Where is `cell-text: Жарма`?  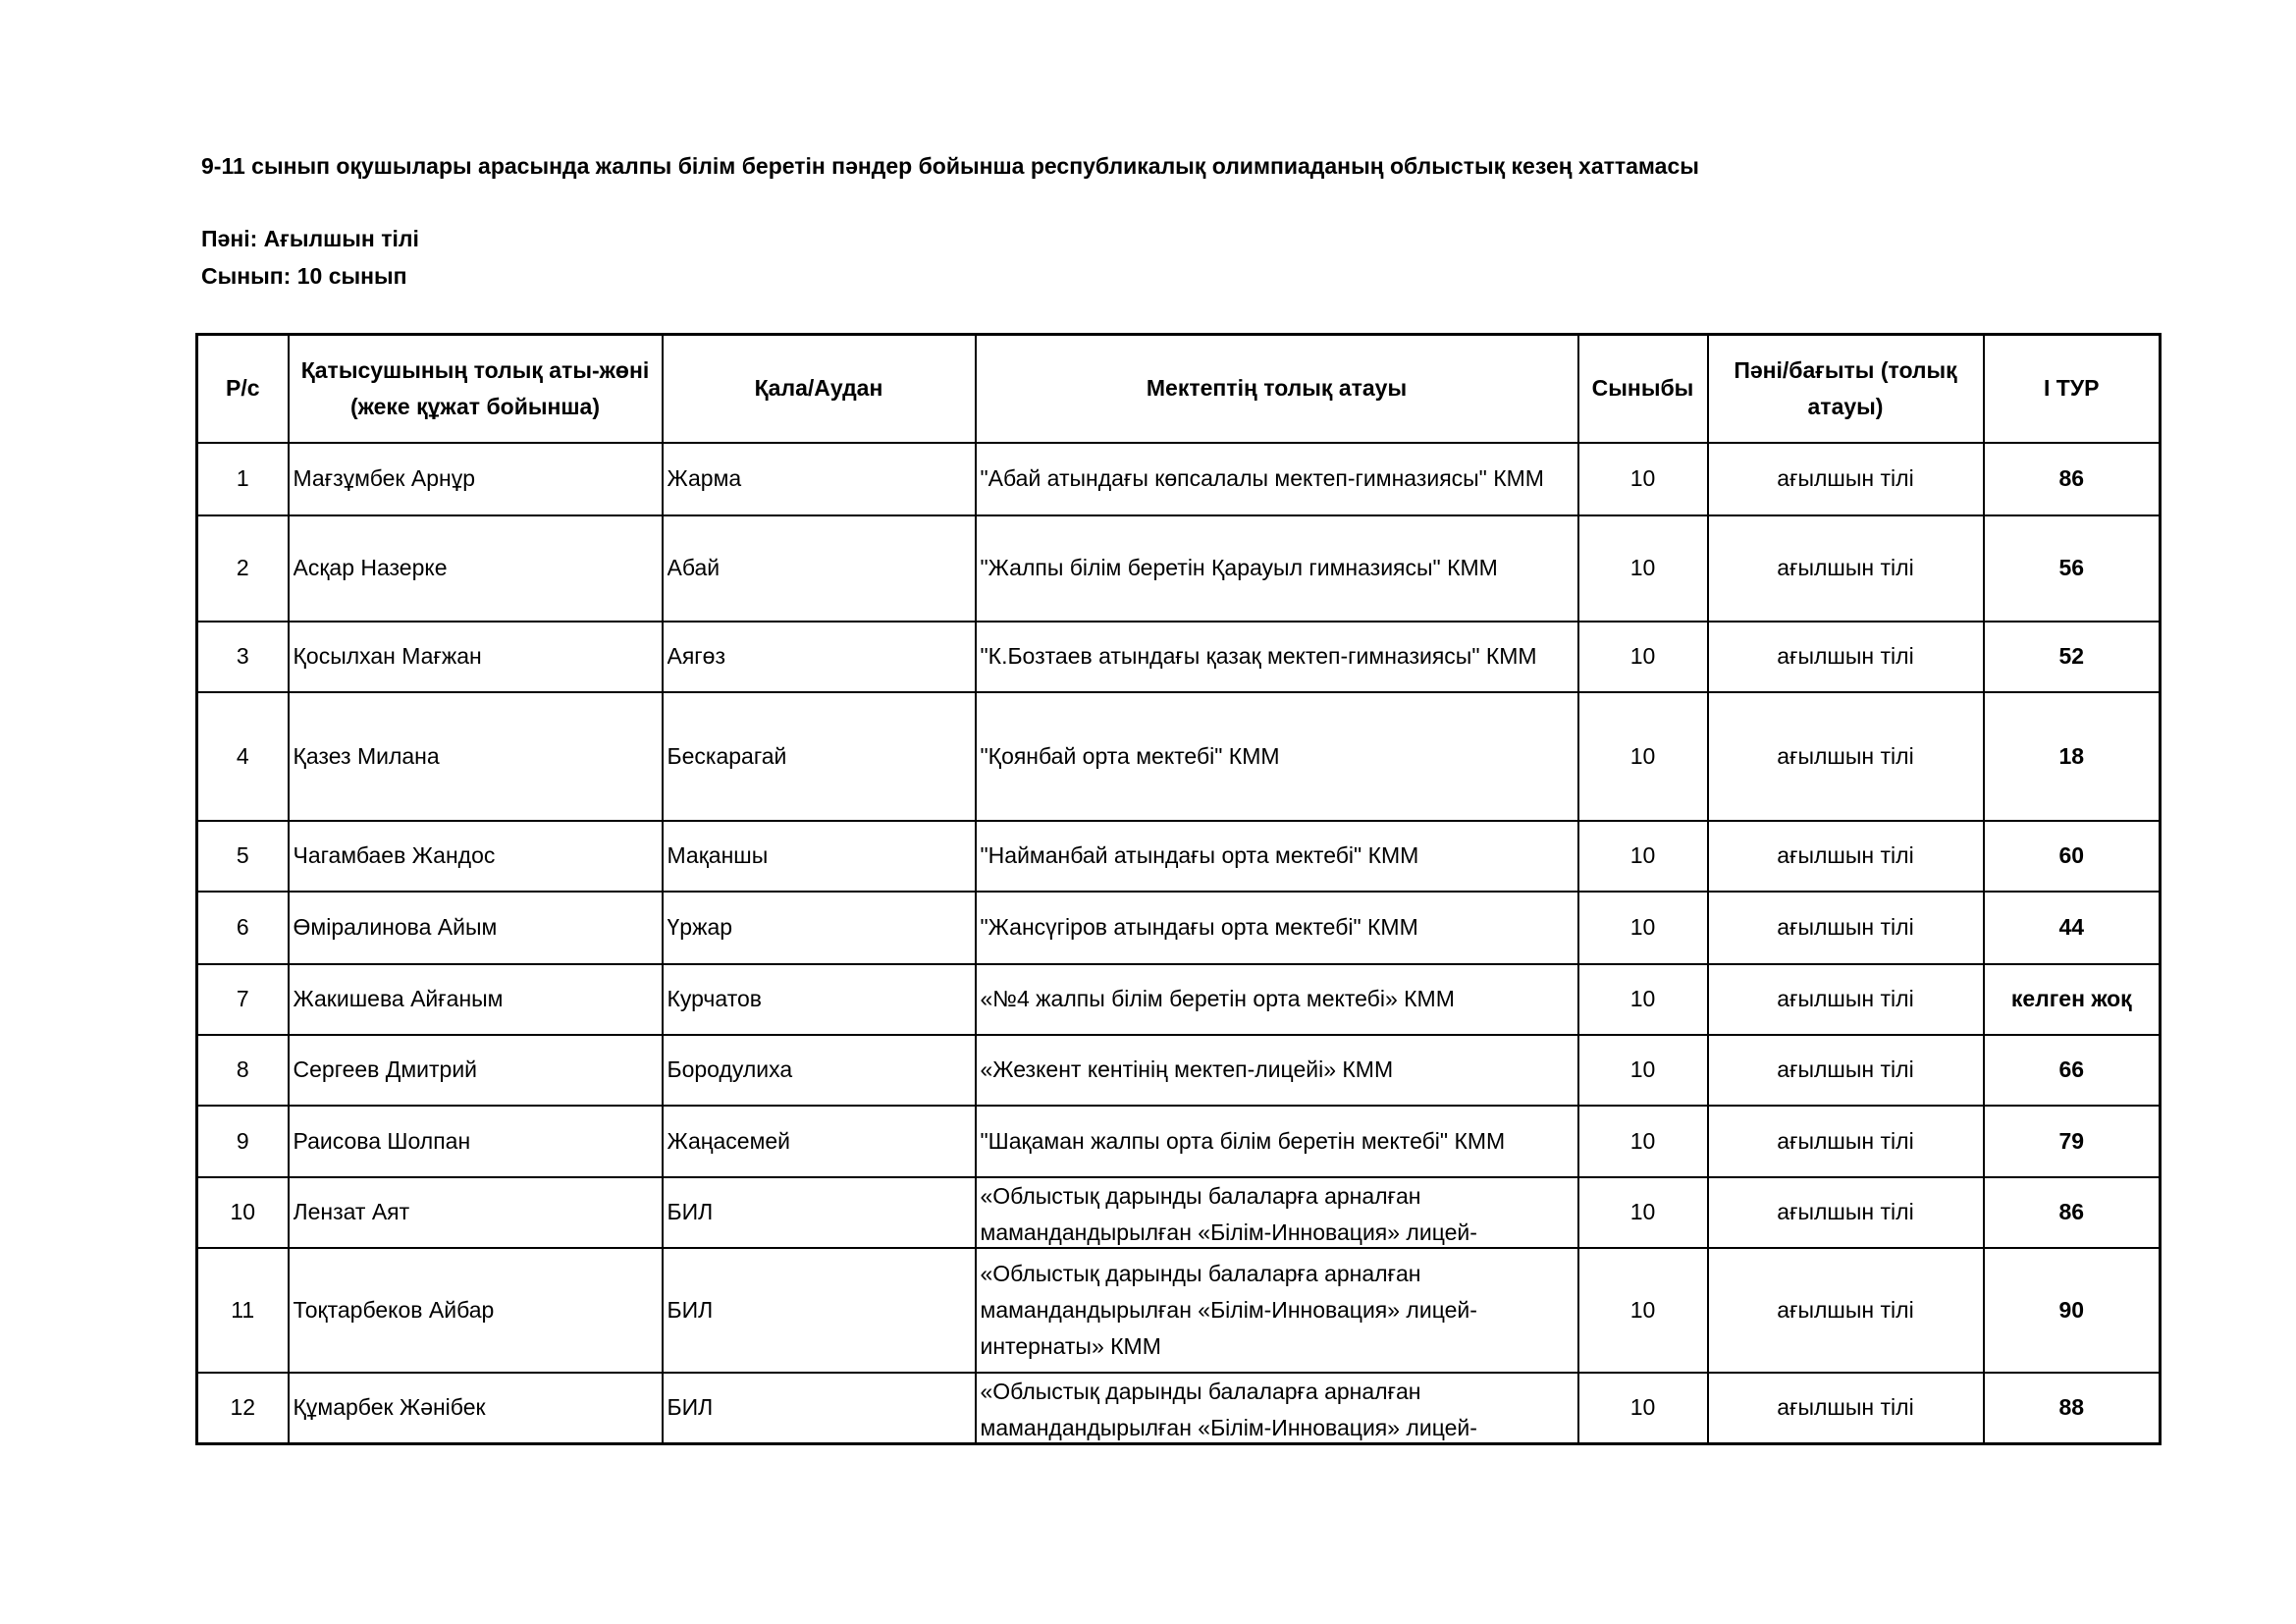
cell-text: Жарма is located at coordinates (705, 478).